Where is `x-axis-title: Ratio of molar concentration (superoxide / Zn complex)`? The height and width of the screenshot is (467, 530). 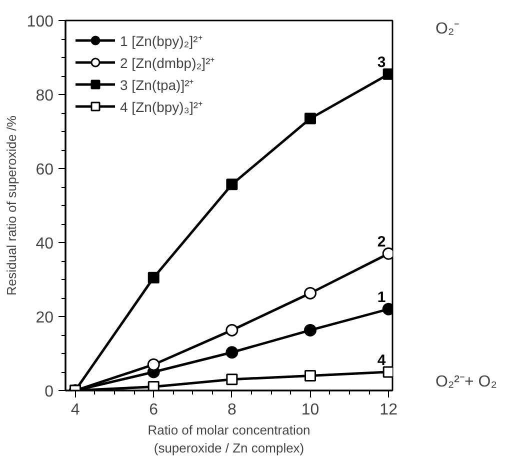 x-axis-title: Ratio of molar concentration (superoxide / Zn complex) is located at coordinates (229, 439).